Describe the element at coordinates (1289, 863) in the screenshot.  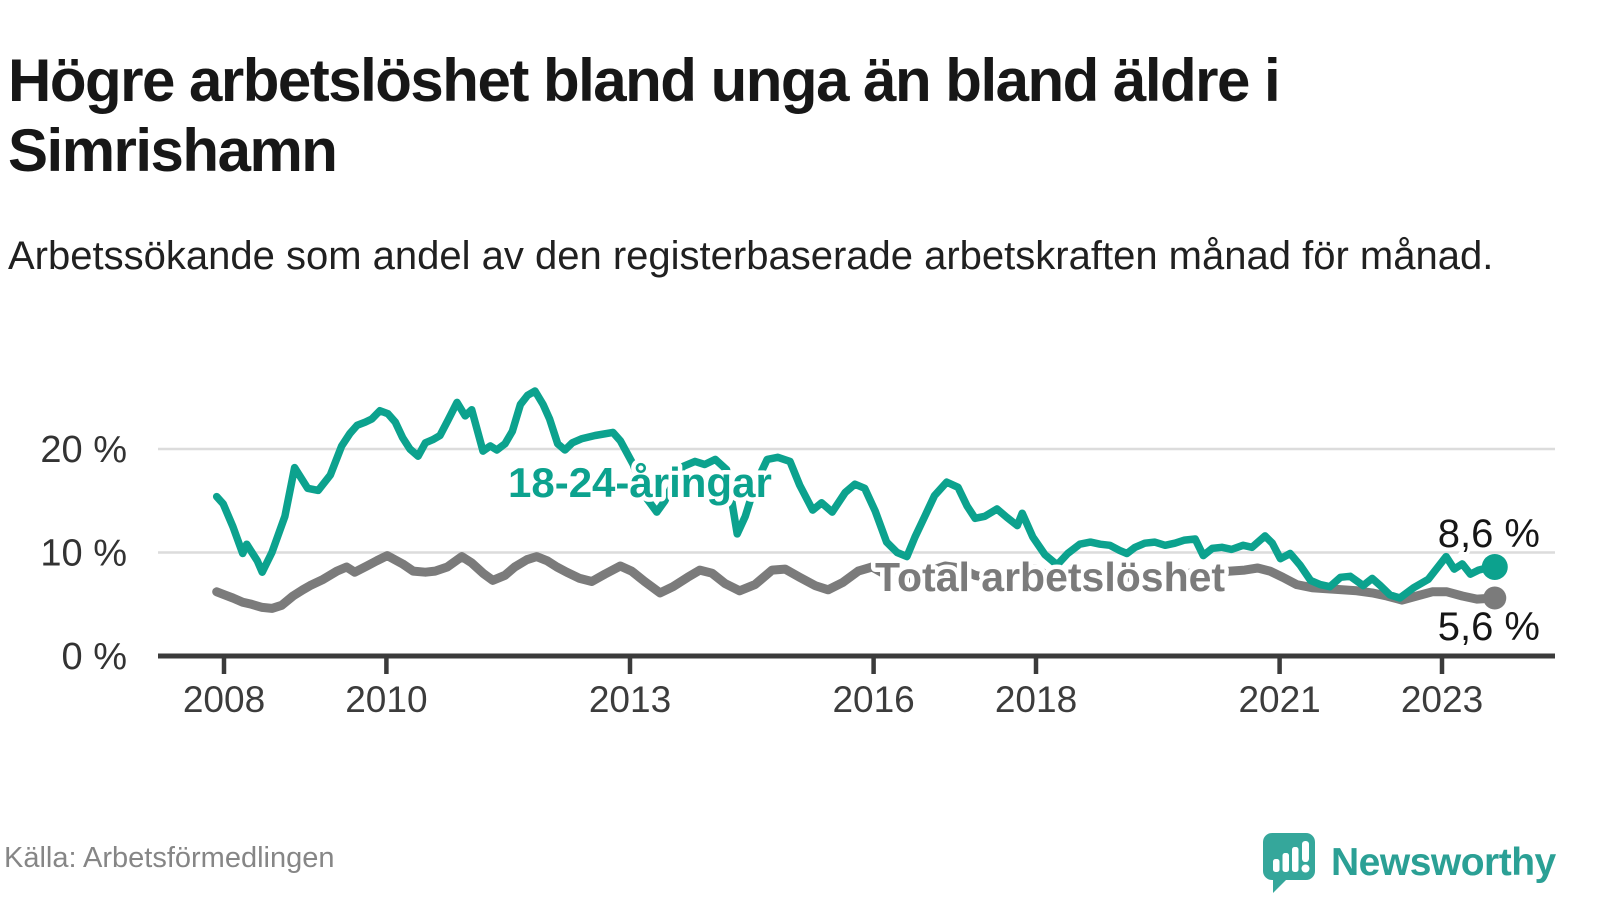
I see `newsworthy-logo-icon` at that location.